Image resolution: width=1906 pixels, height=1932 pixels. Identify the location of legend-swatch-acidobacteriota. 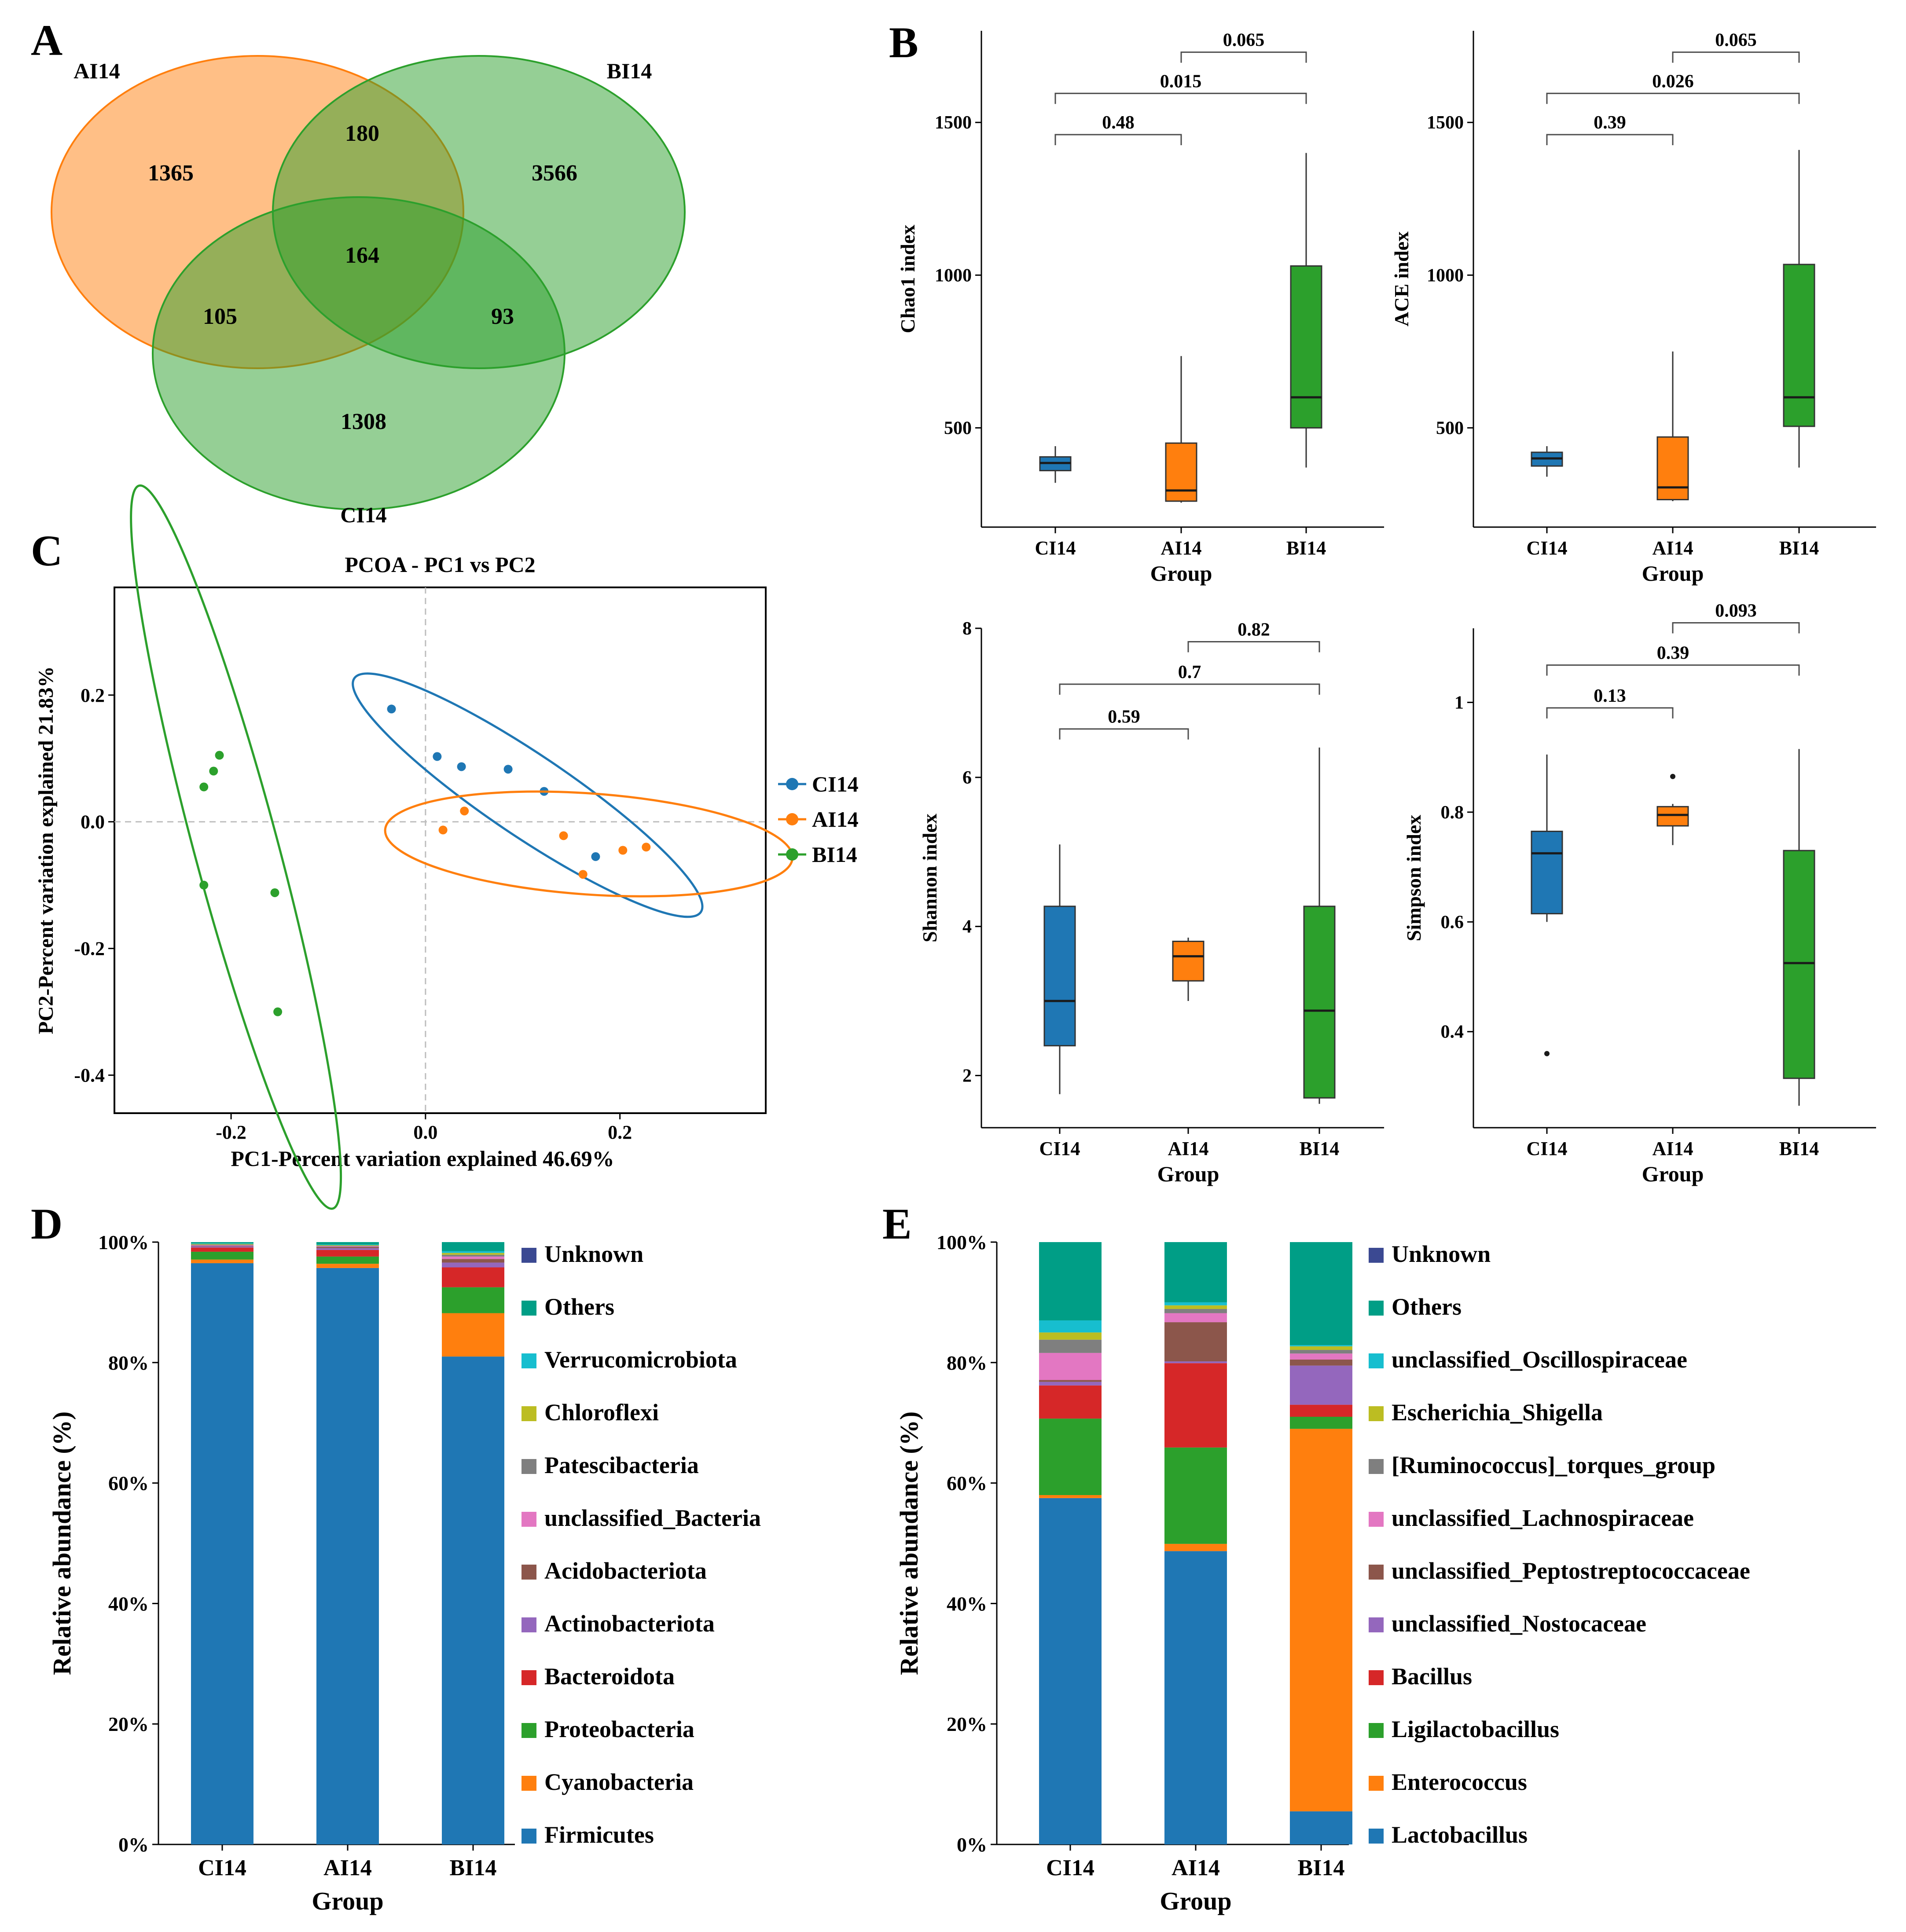
(528, 1572).